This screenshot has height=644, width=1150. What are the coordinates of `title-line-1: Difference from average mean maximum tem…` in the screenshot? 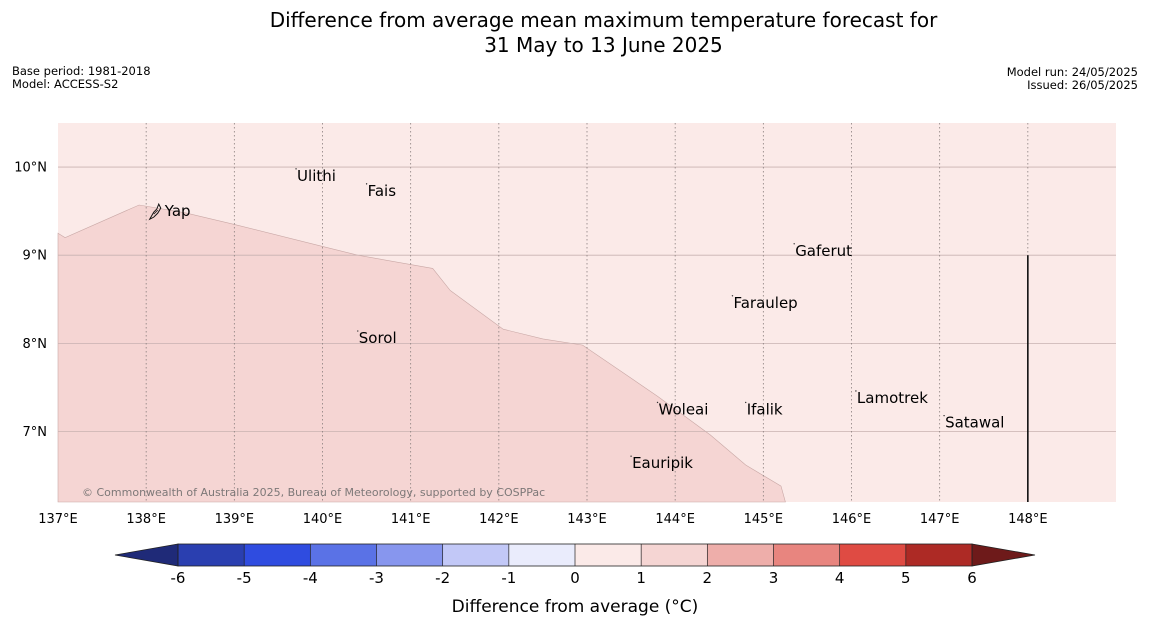 It's located at (603, 20).